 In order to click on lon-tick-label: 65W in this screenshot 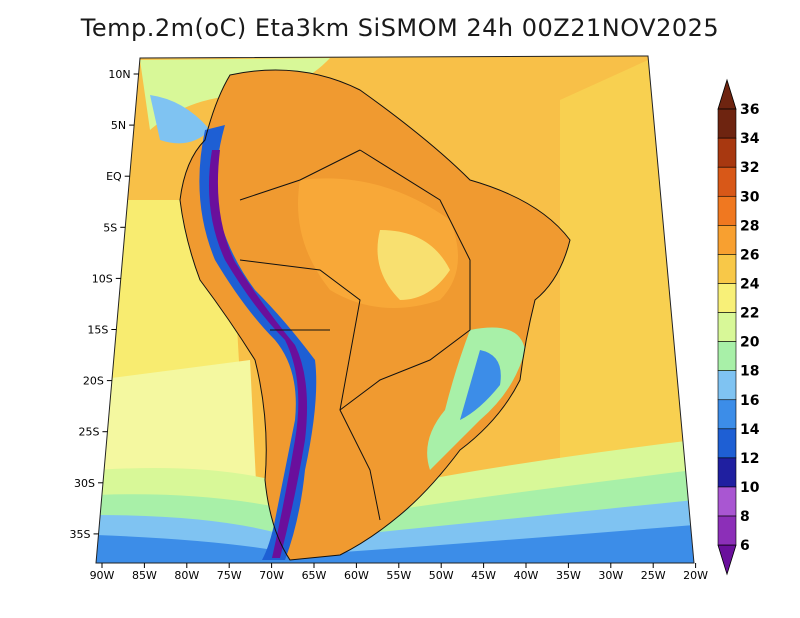, I will do `click(314, 575)`.